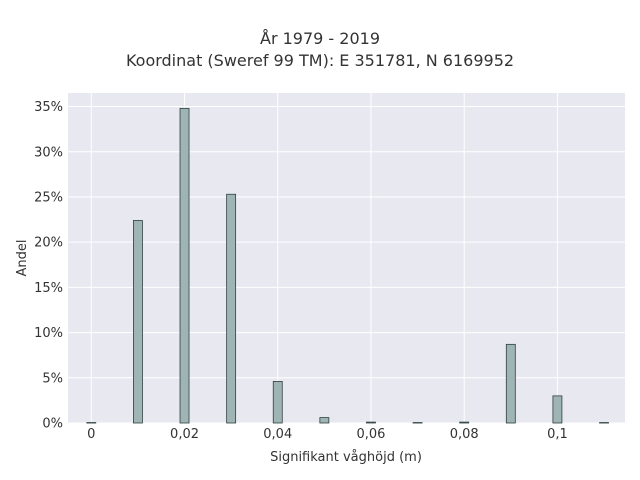 The height and width of the screenshot is (480, 640). What do you see at coordinates (22, 258) in the screenshot?
I see `y-axis-label: Andel` at bounding box center [22, 258].